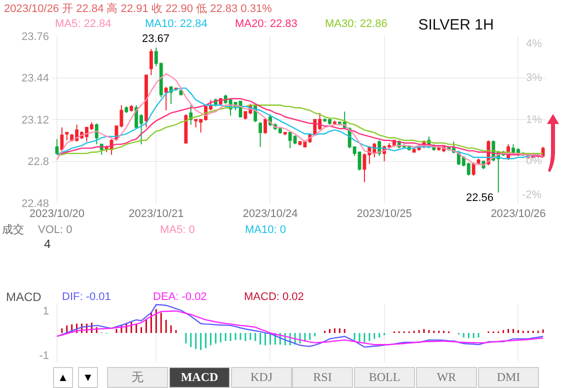  I want to click on text: MA5: 0, so click(177, 230).